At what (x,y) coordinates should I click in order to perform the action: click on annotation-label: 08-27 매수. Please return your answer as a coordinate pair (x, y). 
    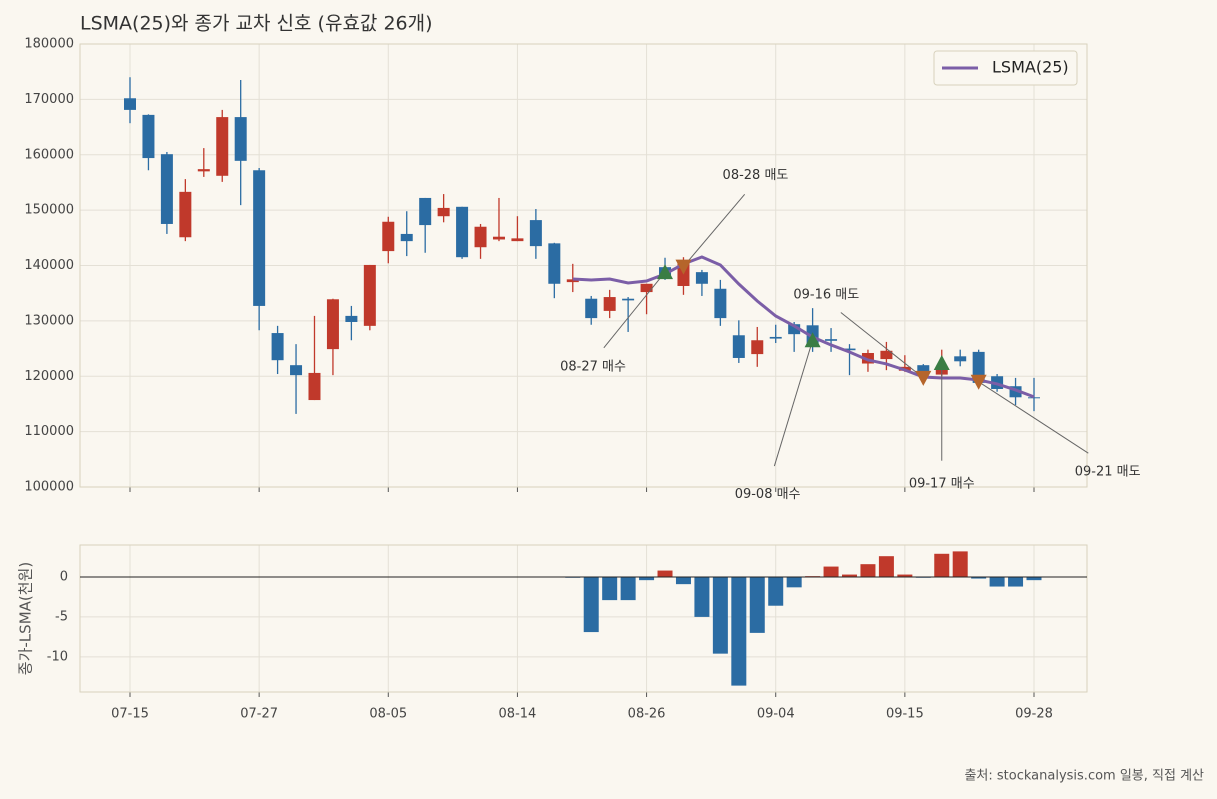
    Looking at the image, I should click on (593, 367).